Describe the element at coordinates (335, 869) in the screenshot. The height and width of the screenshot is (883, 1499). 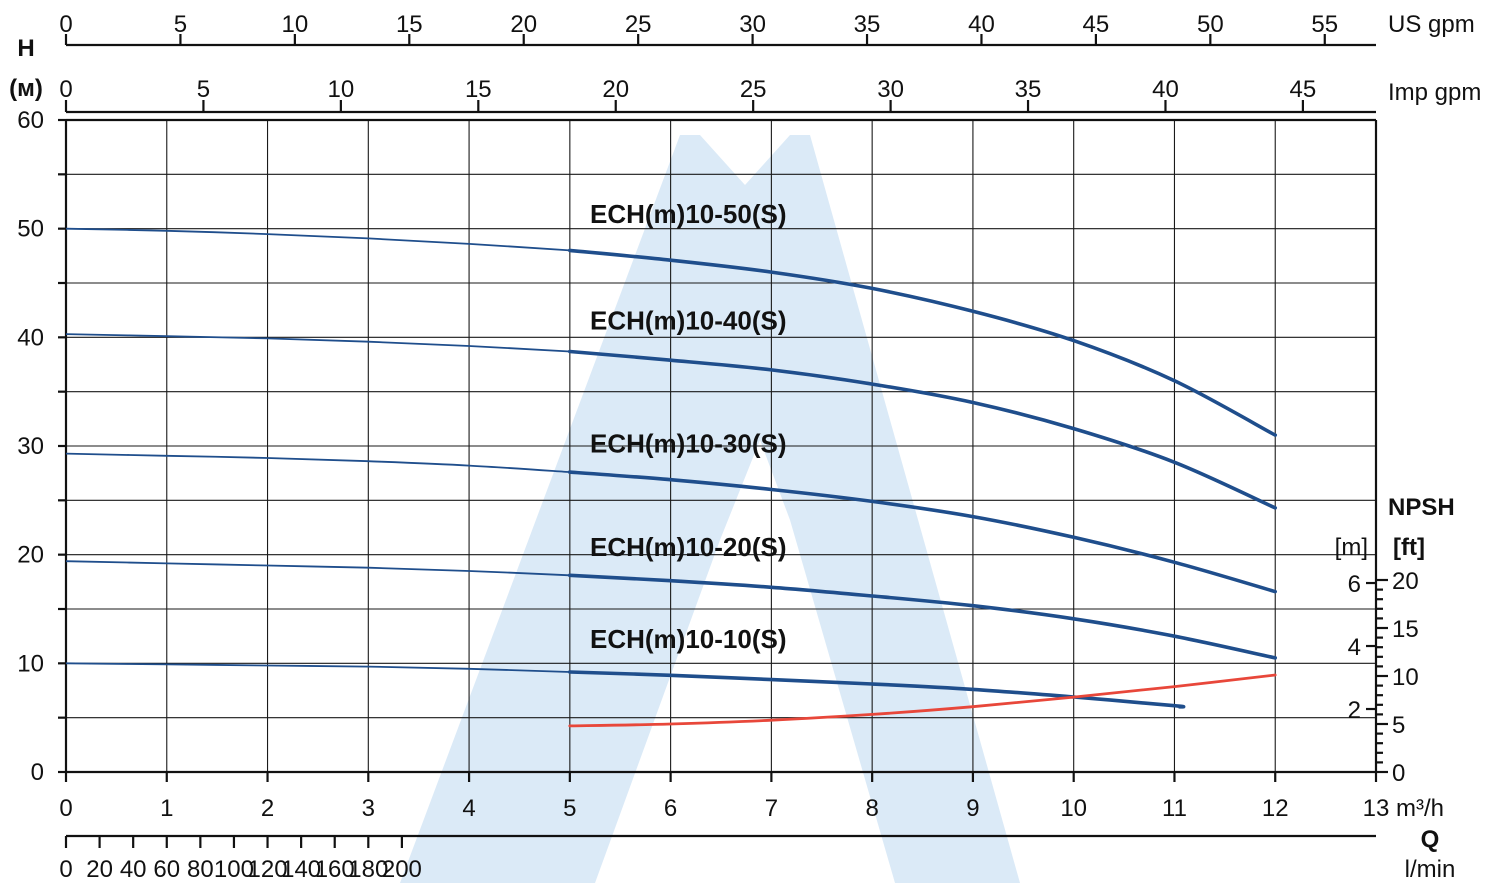
I see `lmin-tick-label: 160` at that location.